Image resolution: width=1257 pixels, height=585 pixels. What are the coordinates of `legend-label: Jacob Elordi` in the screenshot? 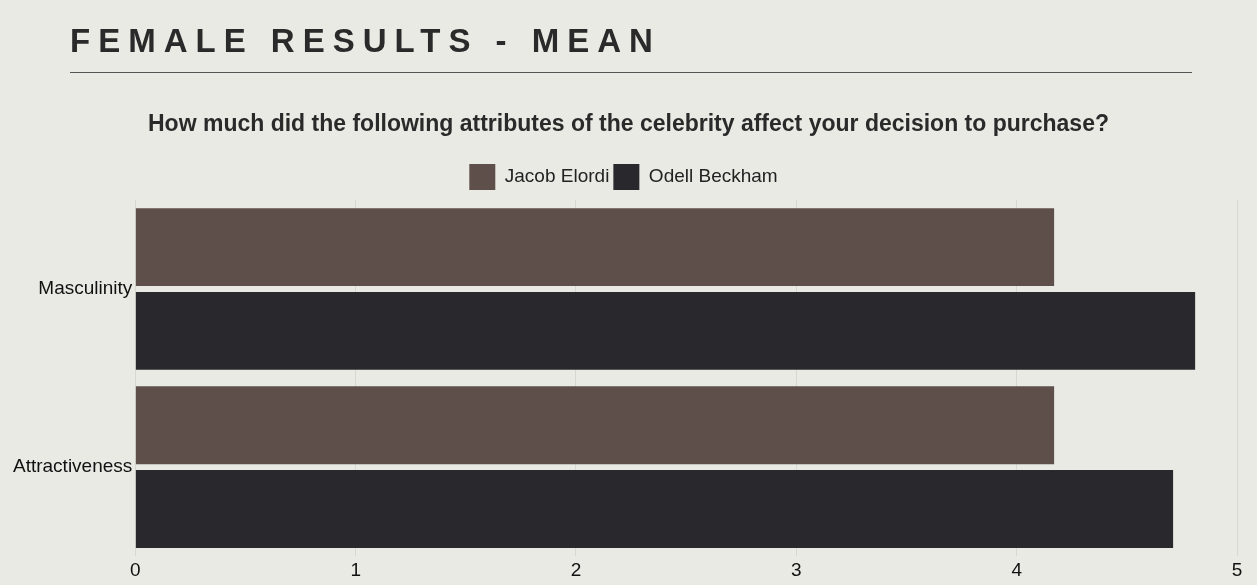 It's located at (557, 176).